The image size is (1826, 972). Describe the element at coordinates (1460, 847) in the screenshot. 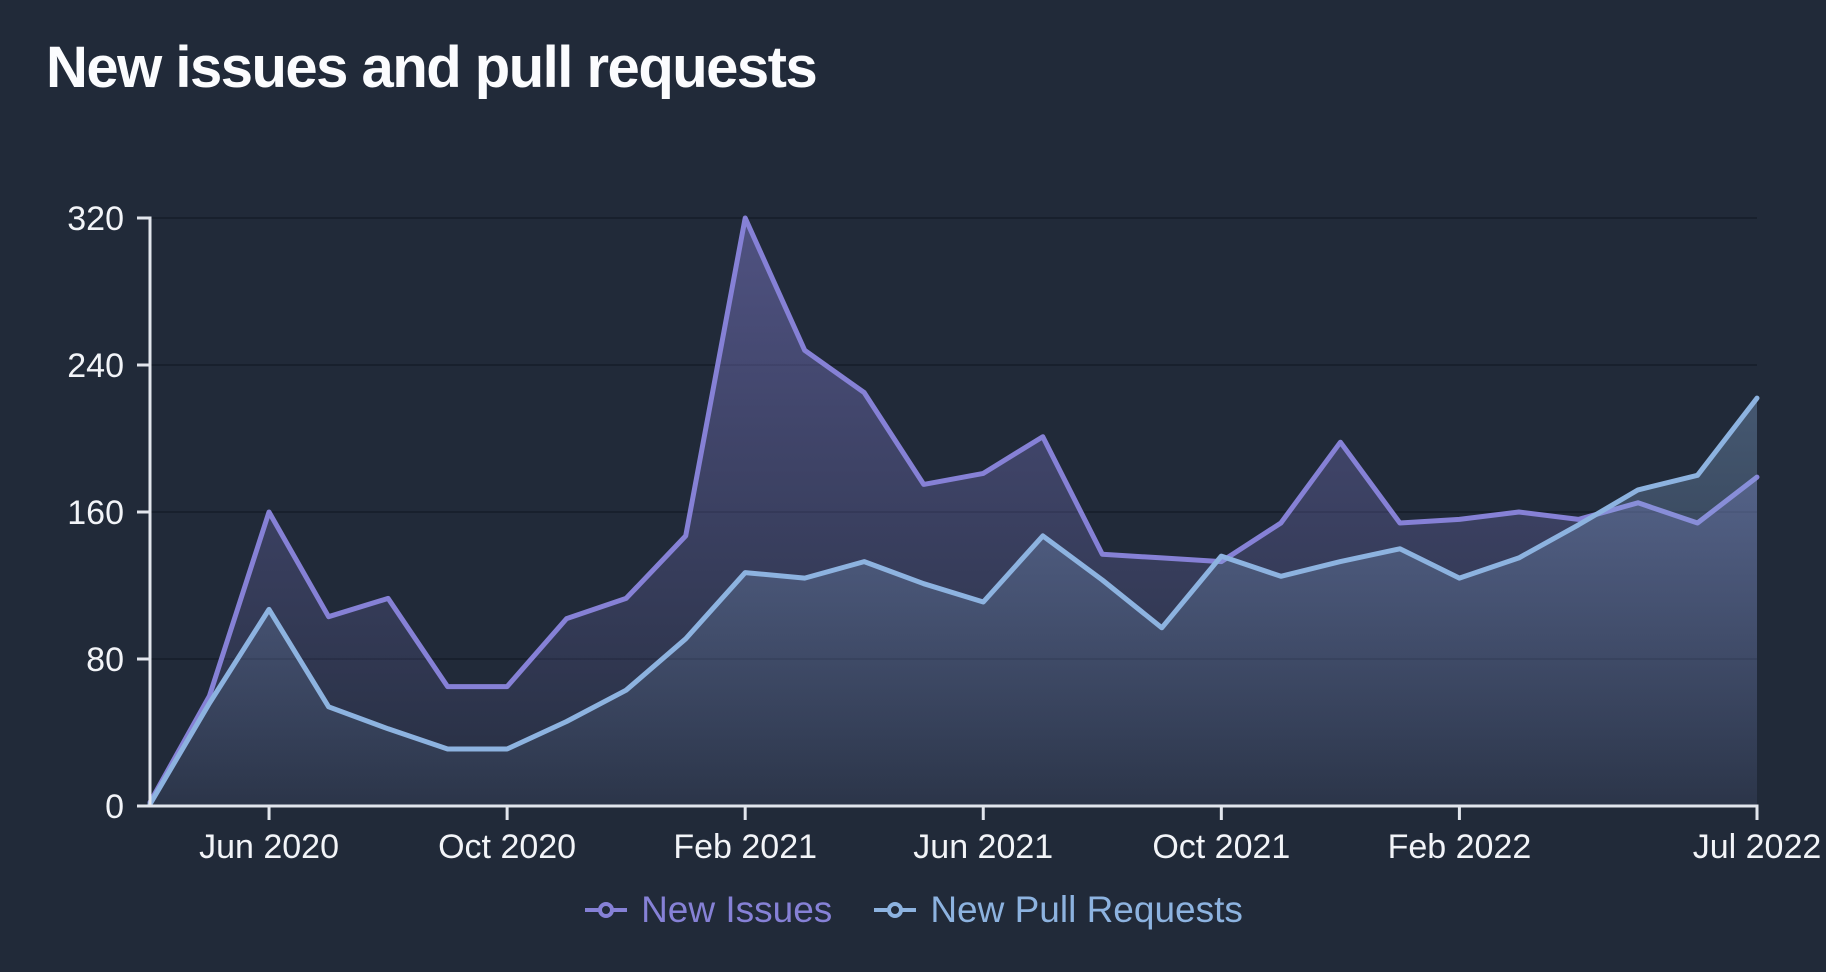

I see `x-tick-label-feb-2022: Feb 2022` at that location.